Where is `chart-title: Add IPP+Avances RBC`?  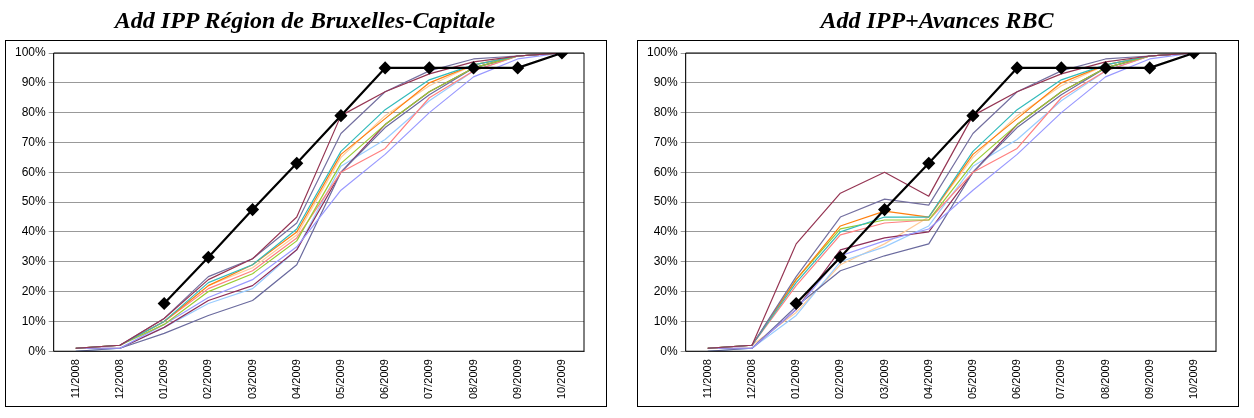 chart-title: Add IPP+Avances RBC is located at coordinates (936, 20).